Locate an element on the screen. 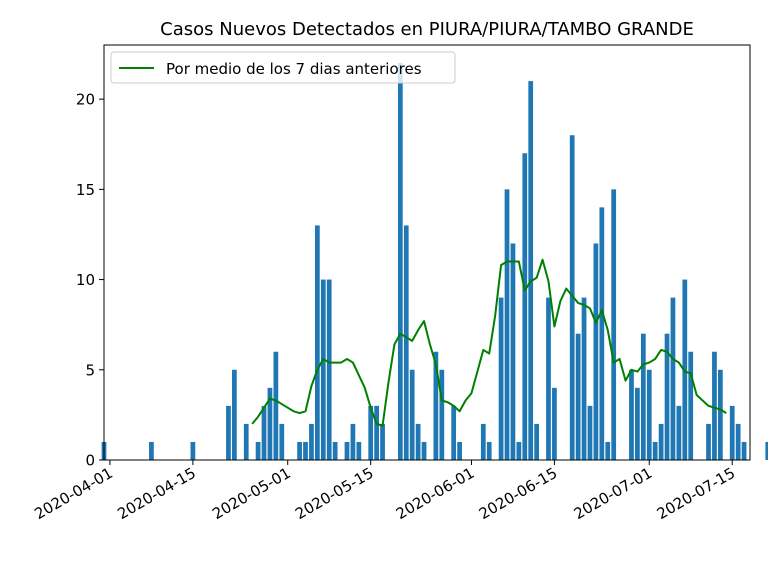 The width and height of the screenshot is (768, 580). y-tick-label: 15 is located at coordinates (85, 190).